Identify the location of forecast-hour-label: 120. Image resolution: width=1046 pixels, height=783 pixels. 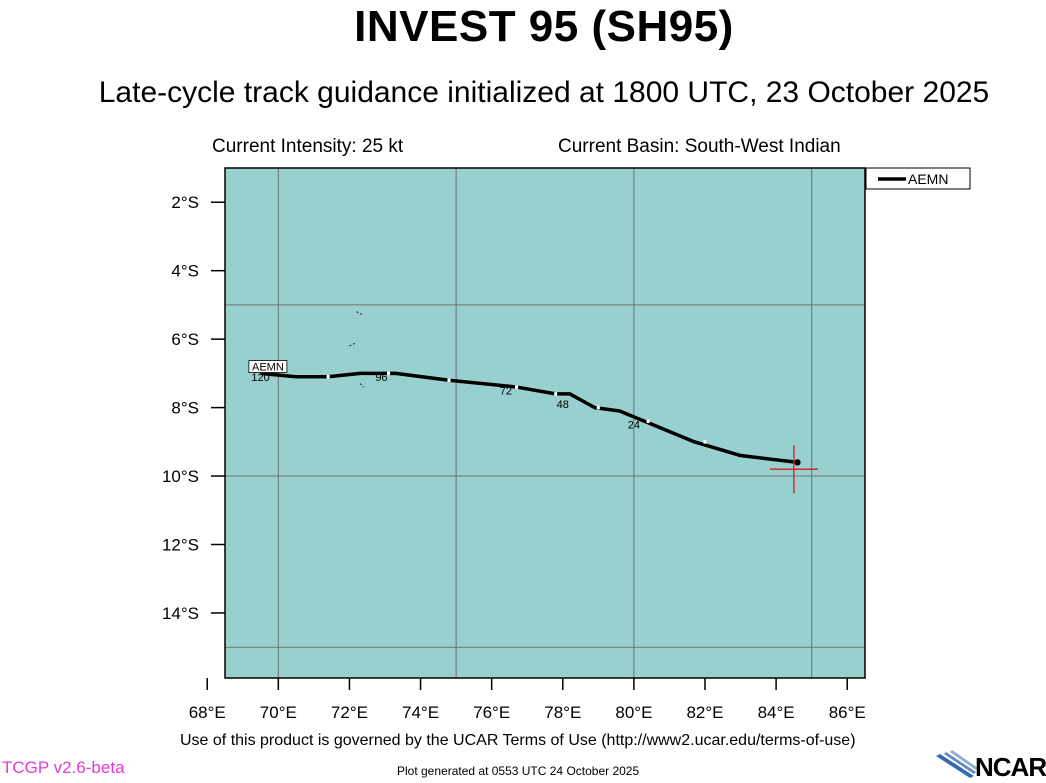
(260, 378).